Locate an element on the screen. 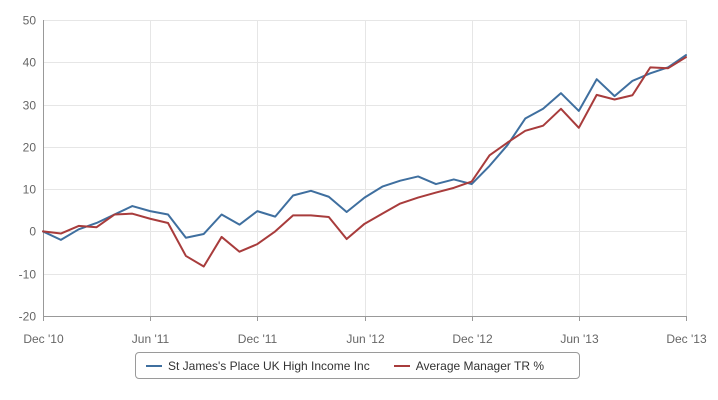  legend-swatch-average-manager is located at coordinates (401, 365).